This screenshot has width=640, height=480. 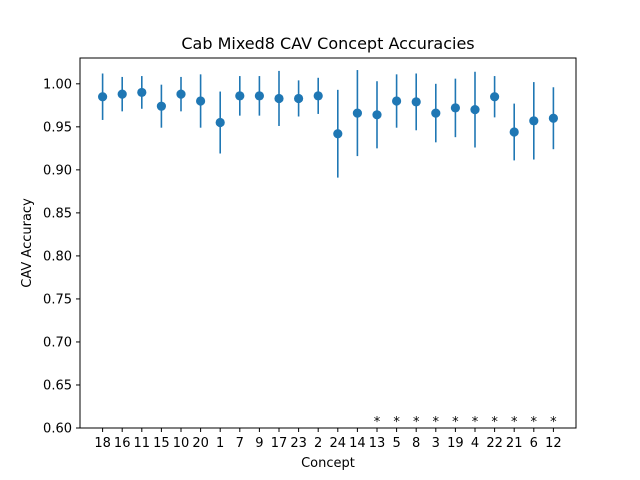 I want to click on x-tick-label: 5, so click(x=396, y=443).